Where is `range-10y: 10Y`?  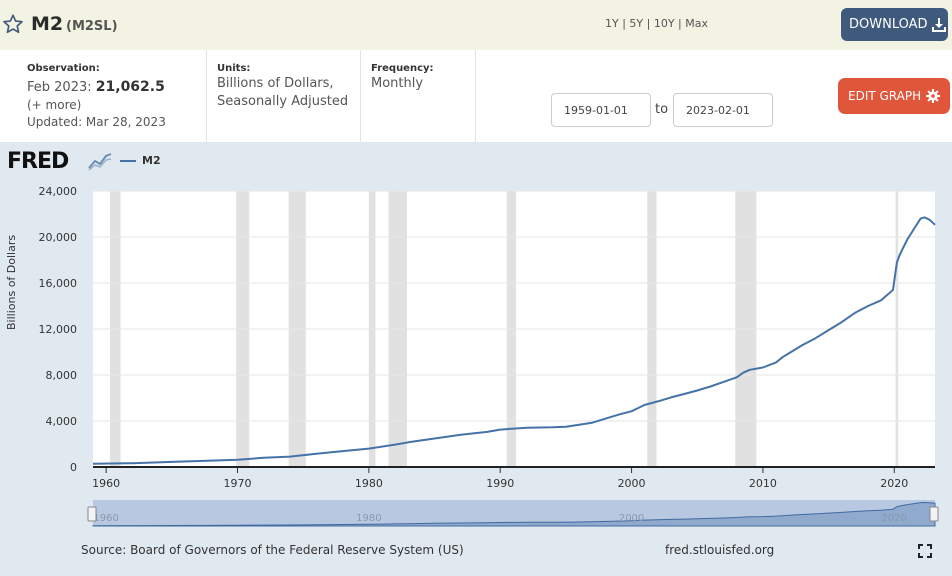 range-10y: 10Y is located at coordinates (664, 23).